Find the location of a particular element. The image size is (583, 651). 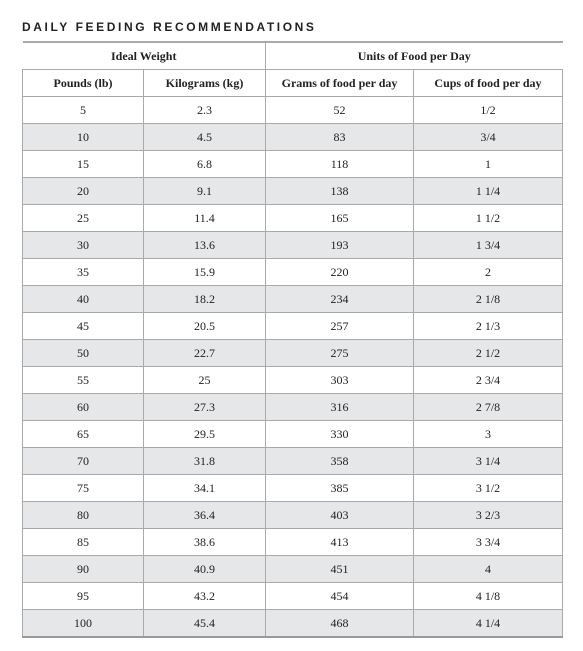

table-cell: 118 is located at coordinates (339, 164).